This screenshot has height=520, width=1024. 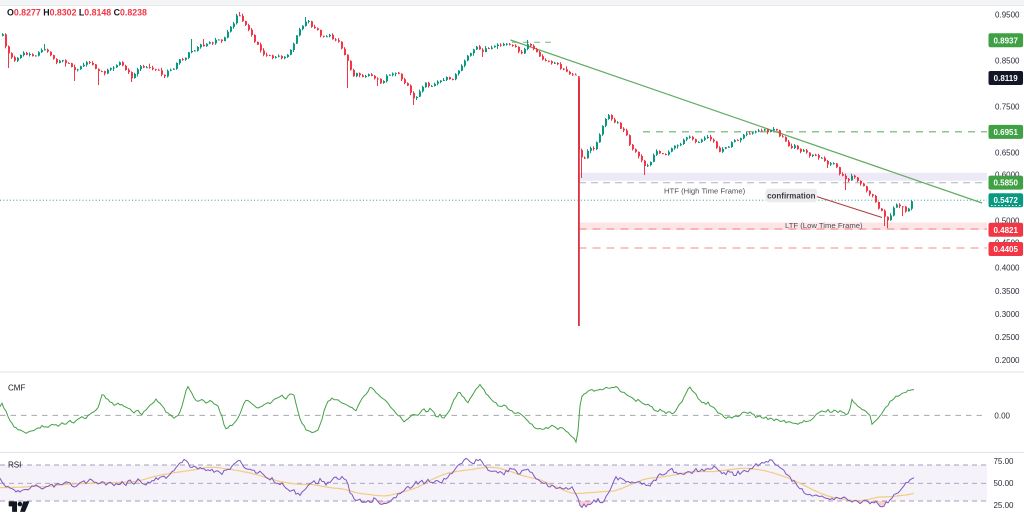 What do you see at coordinates (1005, 200) in the screenshot?
I see `svg-text: 0.5472` at bounding box center [1005, 200].